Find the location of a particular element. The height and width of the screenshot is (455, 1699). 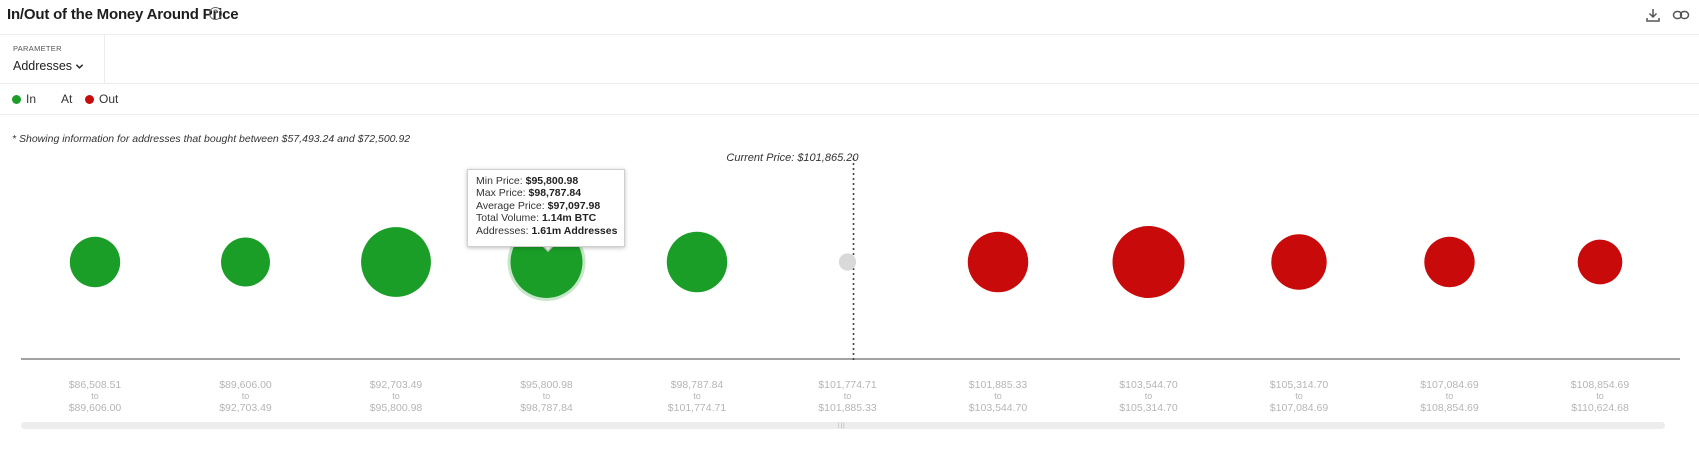

current-price-label: Current Price: $101,865.20 is located at coordinates (792, 158).